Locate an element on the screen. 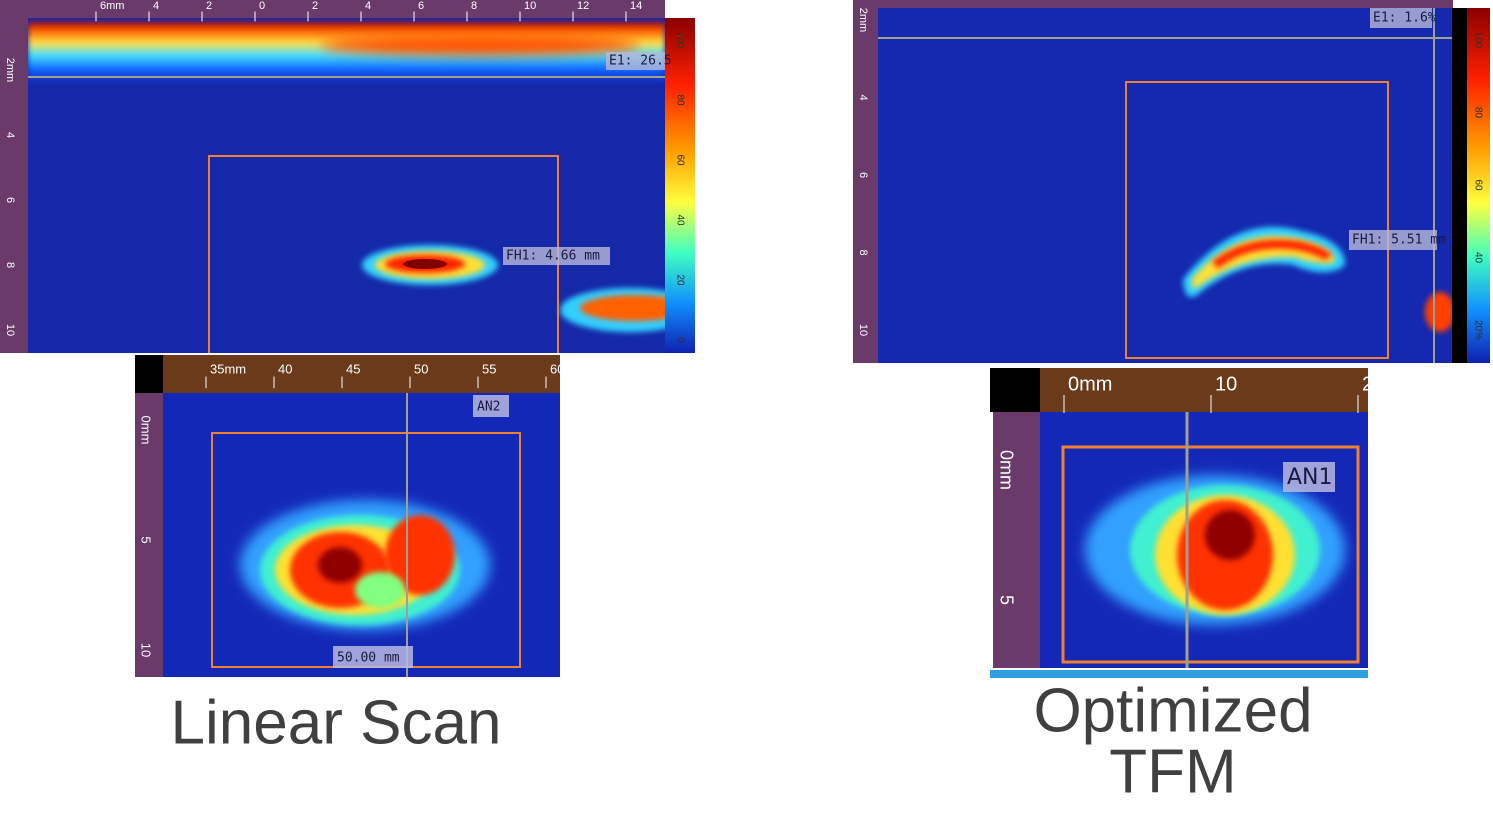 Image resolution: width=1493 pixels, height=820 pixels. ruler-label: 6mm is located at coordinates (112, 6).